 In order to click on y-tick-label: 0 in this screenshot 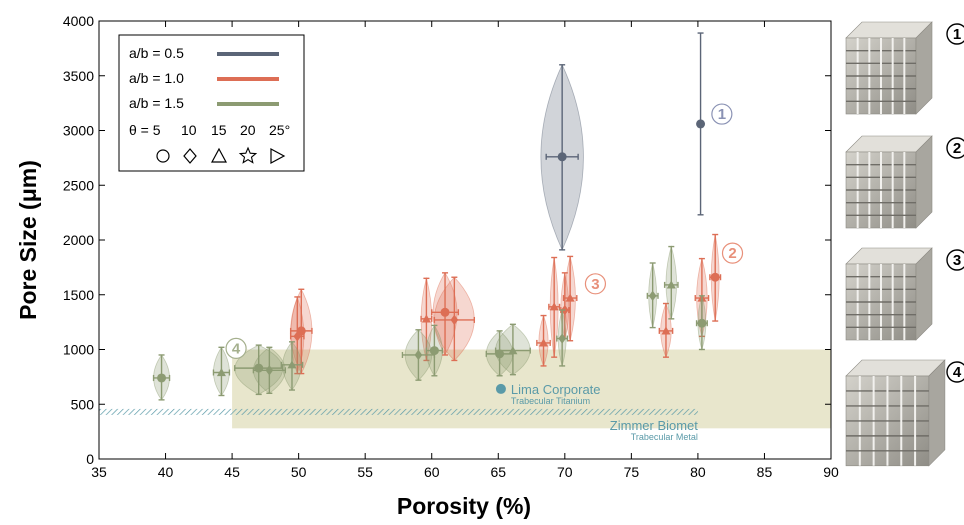, I will do `click(90, 459)`.